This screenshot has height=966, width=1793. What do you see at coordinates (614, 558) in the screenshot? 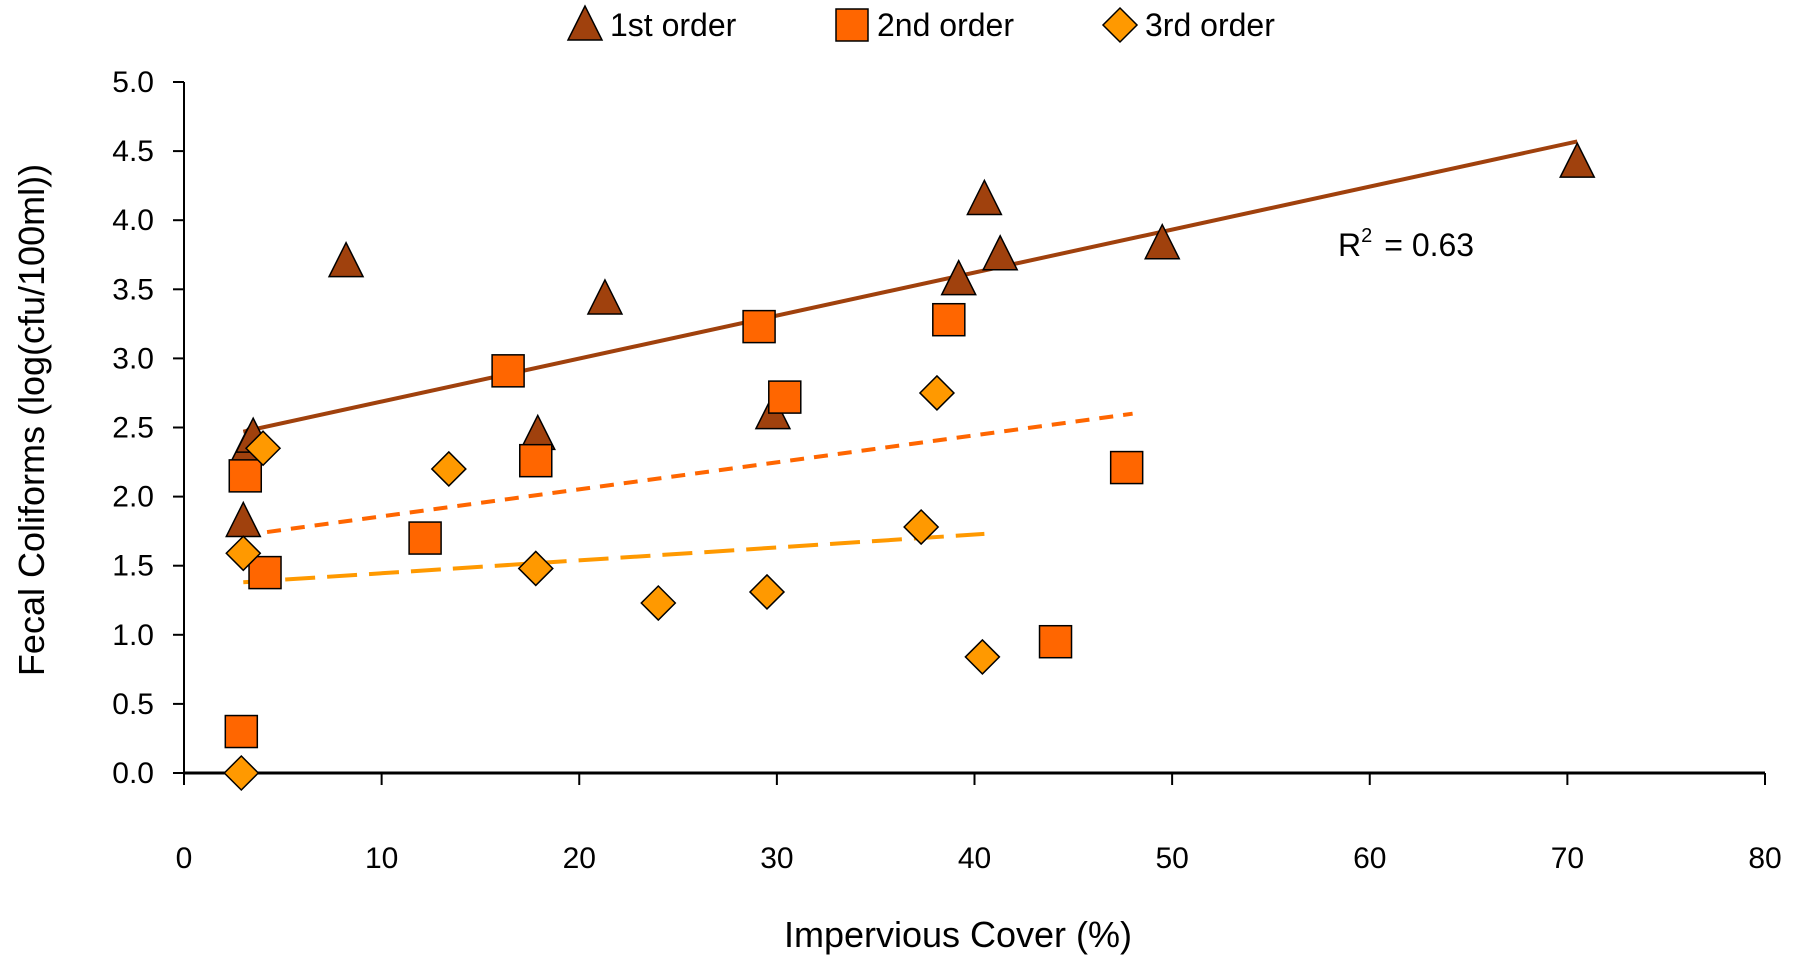
I see `third-order-trendline` at bounding box center [614, 558].